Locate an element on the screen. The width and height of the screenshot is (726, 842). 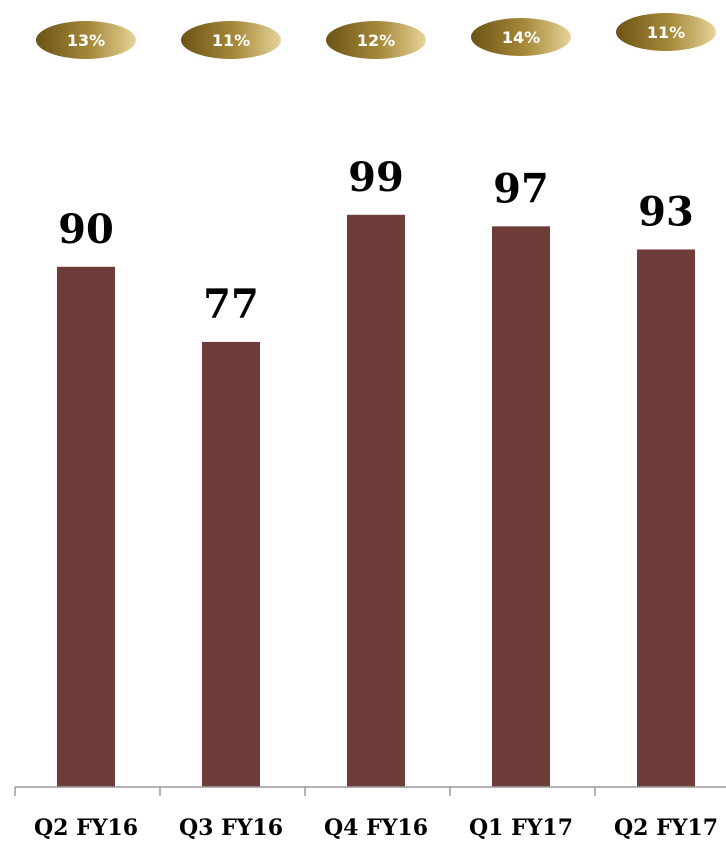
growth-label: 14% is located at coordinates (521, 37).